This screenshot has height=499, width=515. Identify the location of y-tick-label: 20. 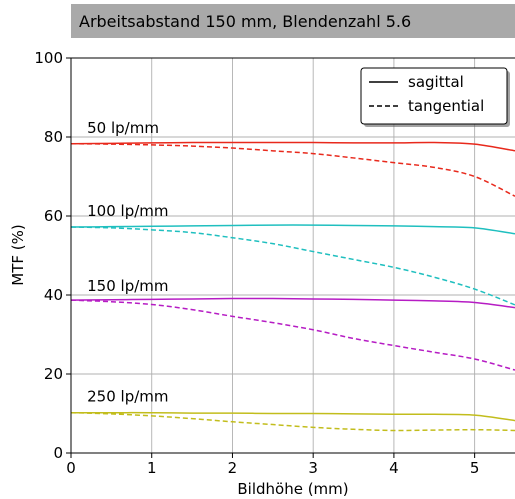
(53, 374).